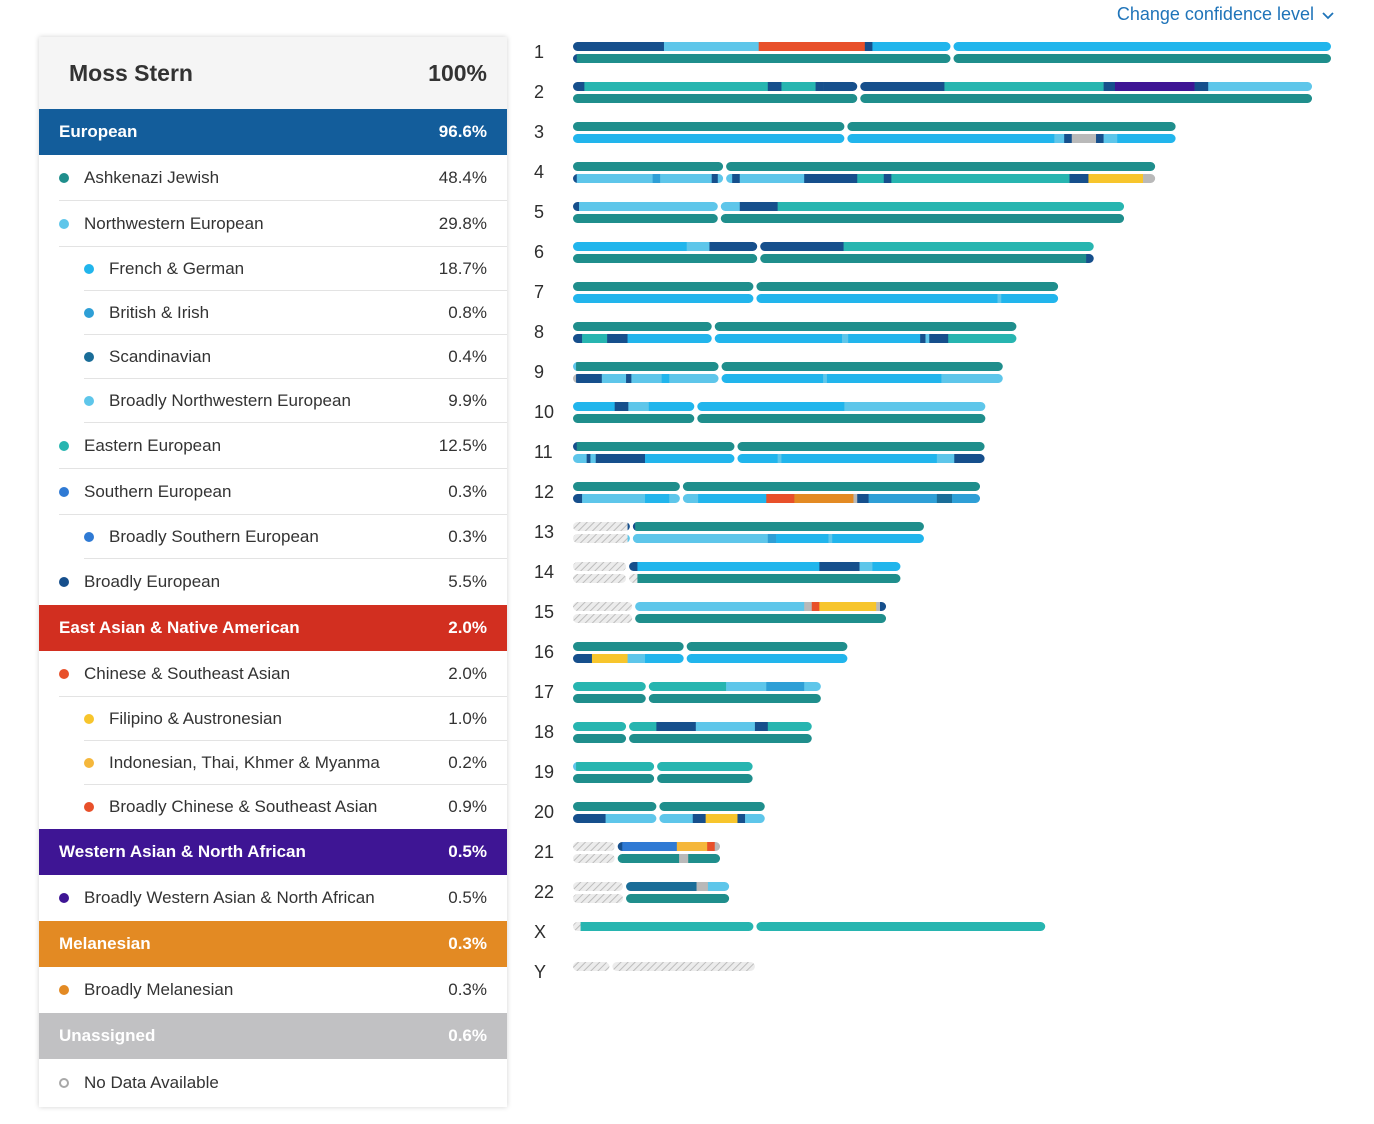 This screenshot has height=1124, width=1374. Describe the element at coordinates (814, 252) in the screenshot. I see `chromosome-6: 6` at that location.